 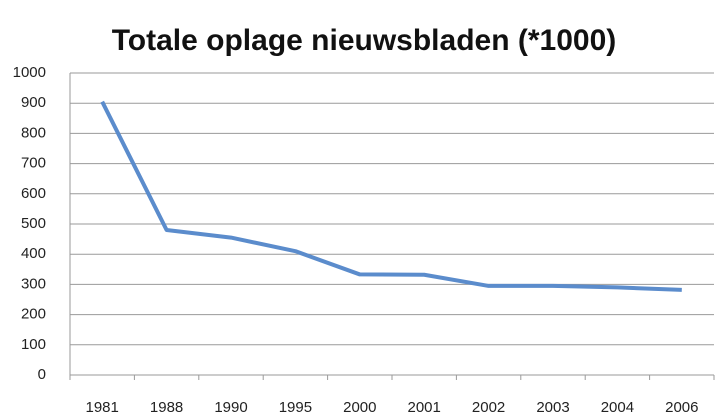 I want to click on y-tick-label: 200, so click(x=33, y=314).